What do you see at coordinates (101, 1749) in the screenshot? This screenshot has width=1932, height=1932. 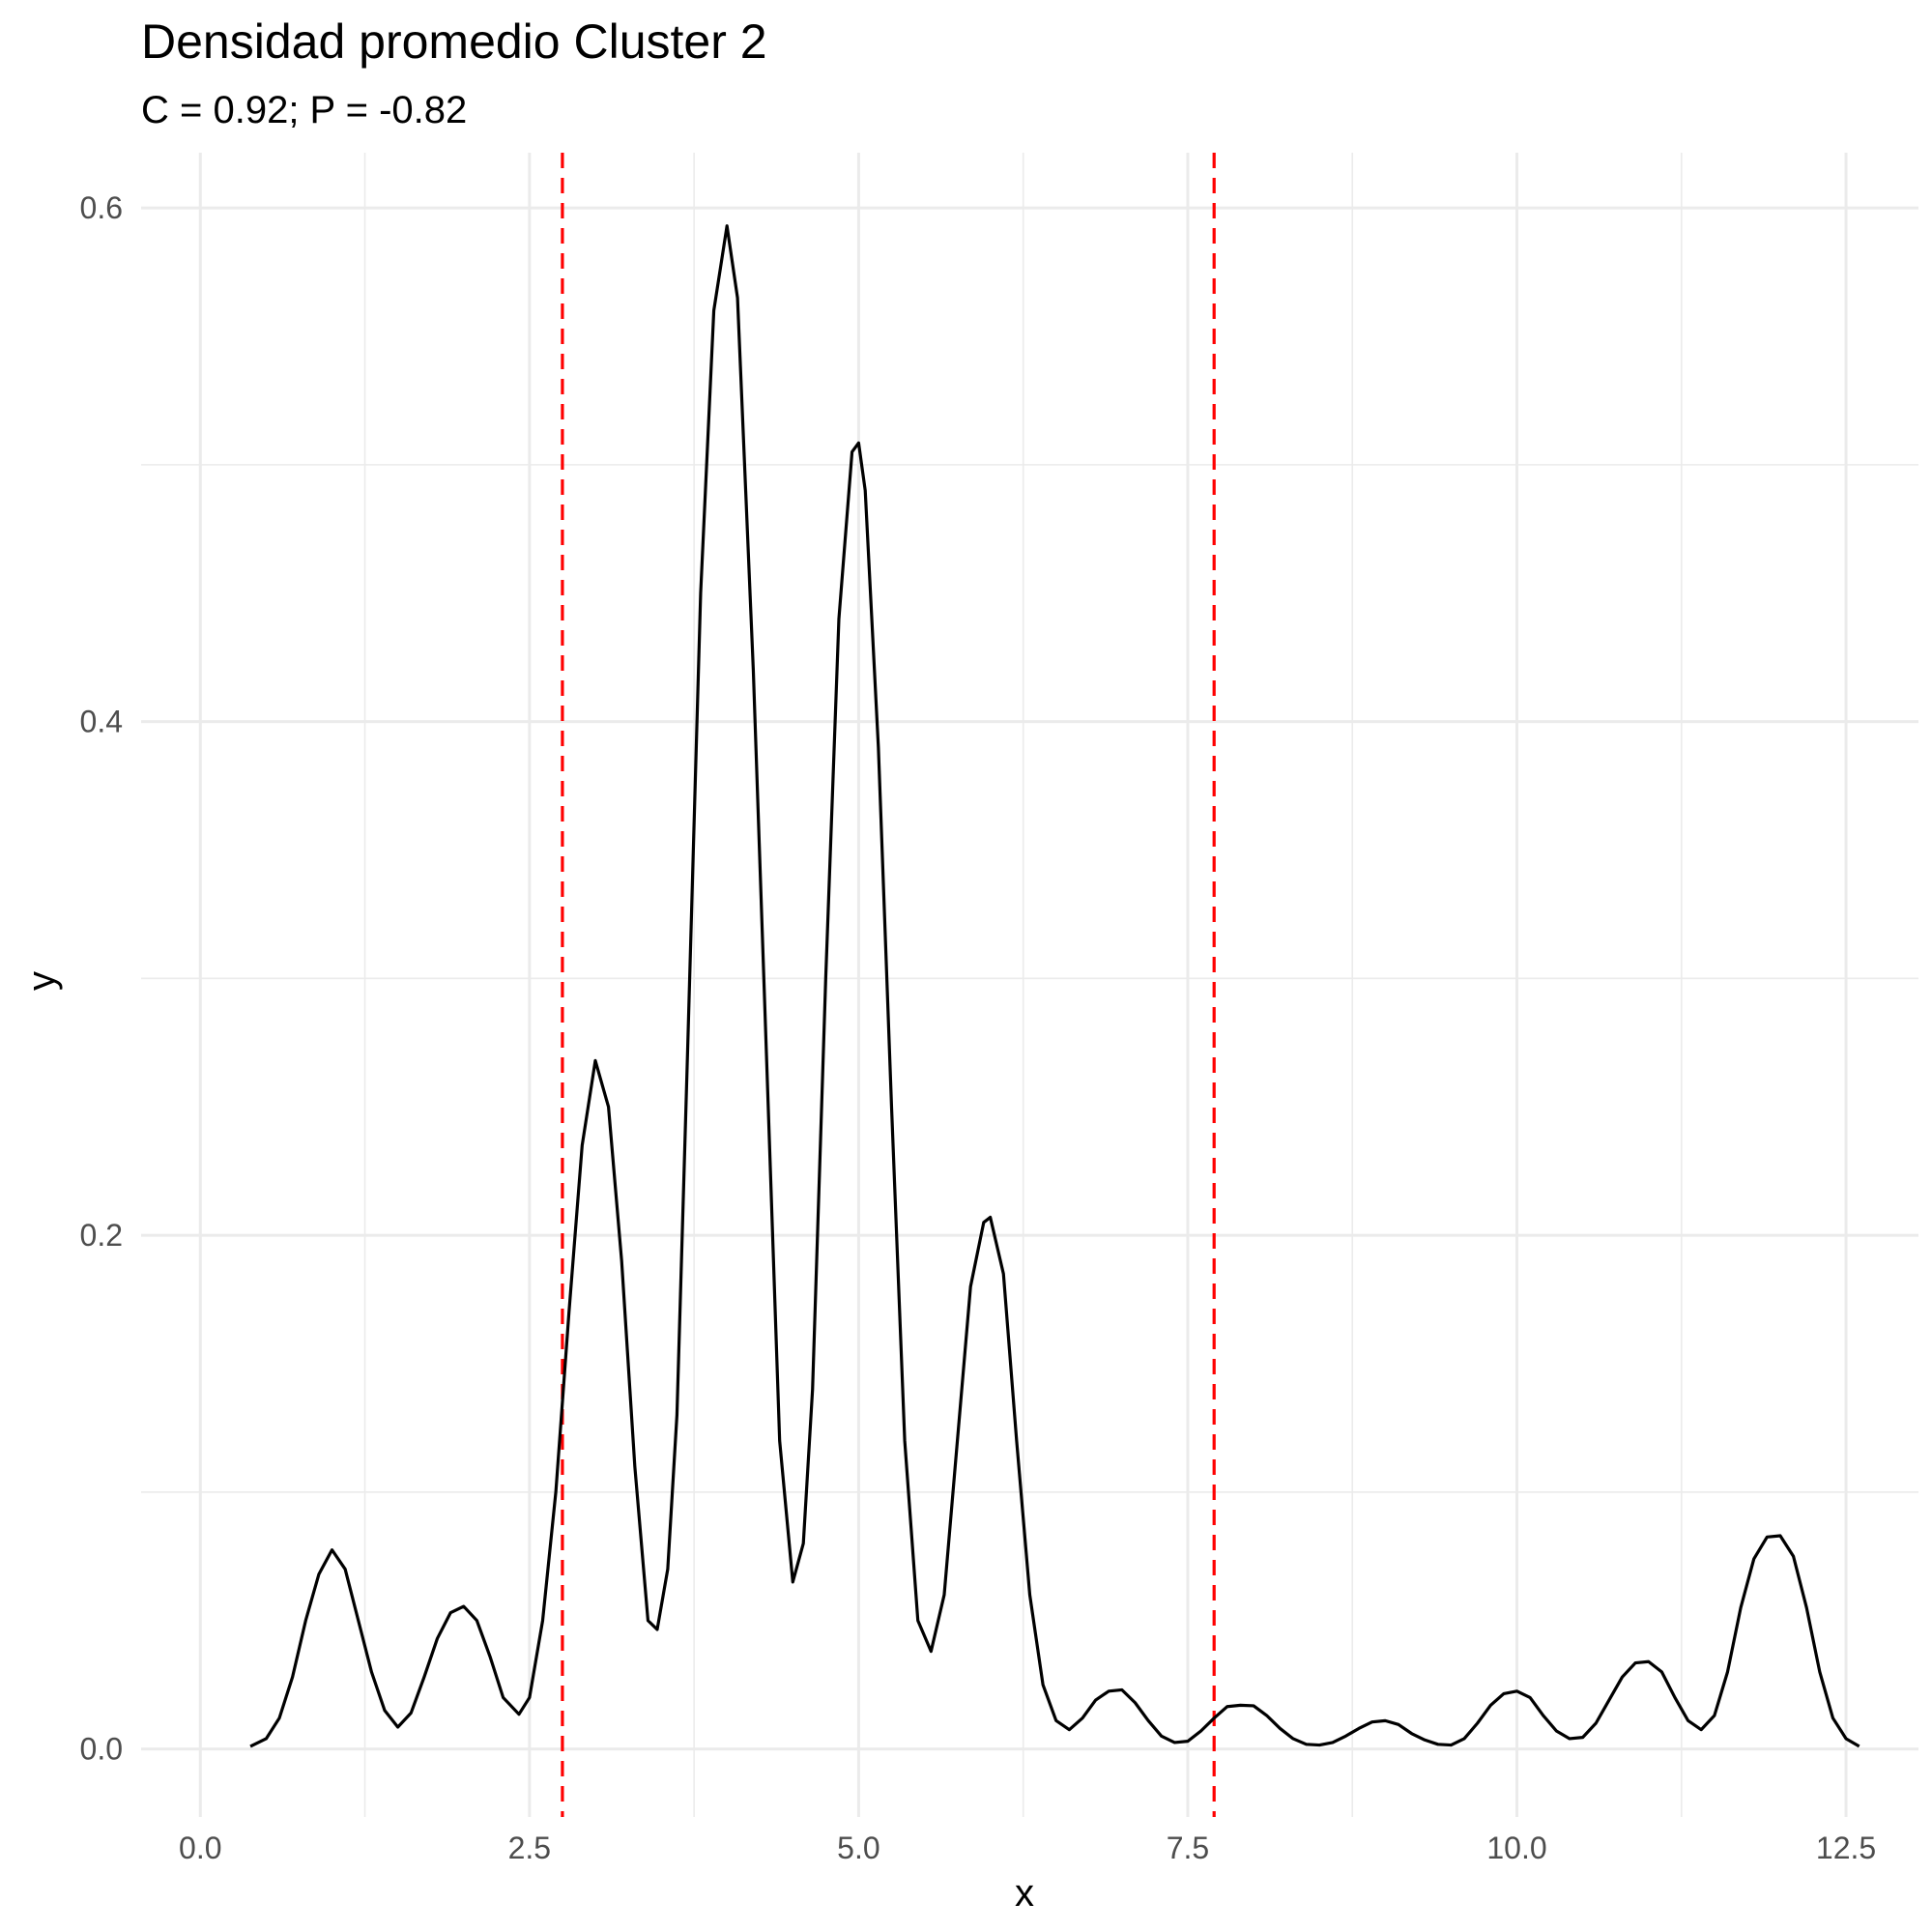 I see `y-tick-label: 0.0` at bounding box center [101, 1749].